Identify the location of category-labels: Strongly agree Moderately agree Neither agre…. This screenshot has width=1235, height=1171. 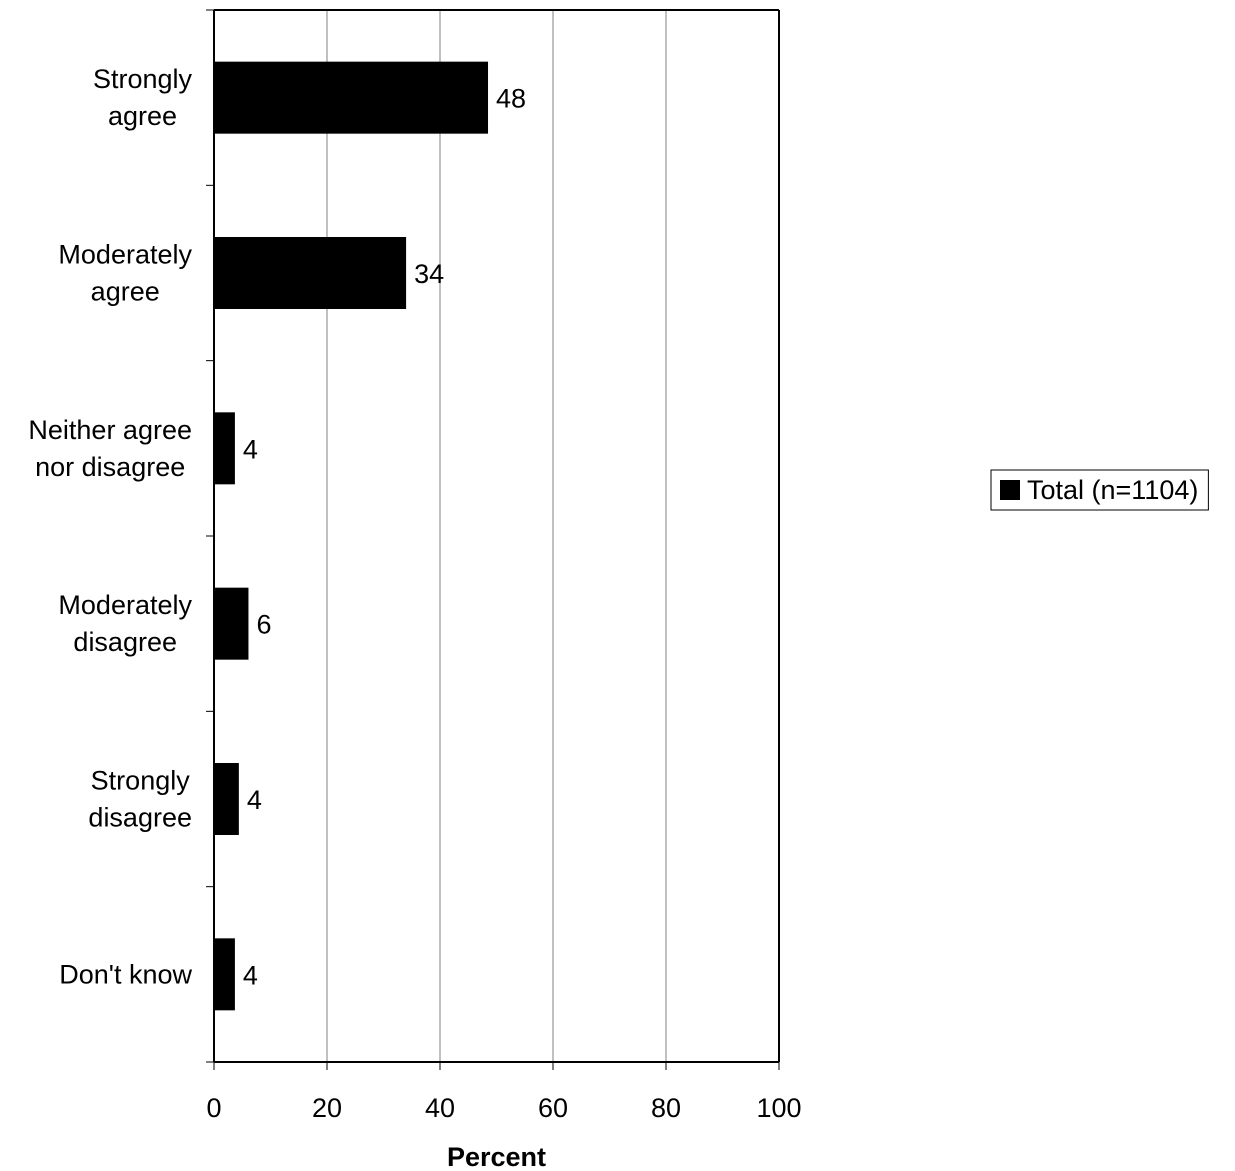
(110, 526).